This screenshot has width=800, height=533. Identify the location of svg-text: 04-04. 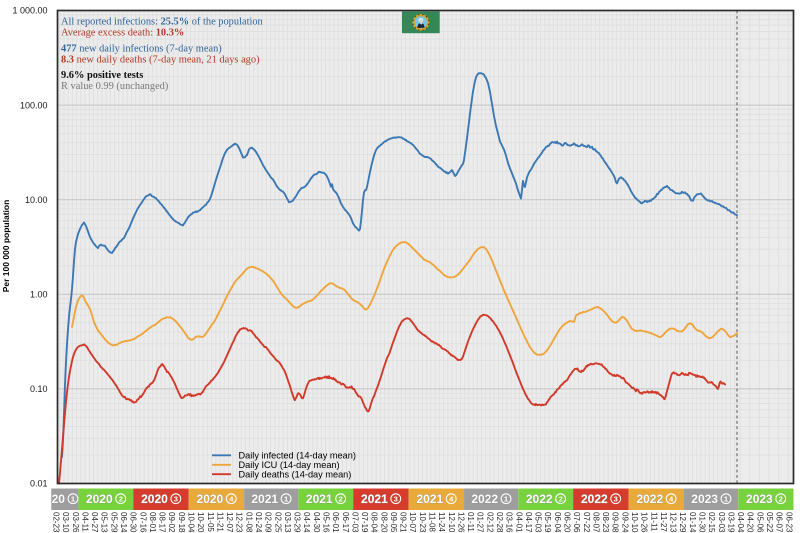
(740, 522).